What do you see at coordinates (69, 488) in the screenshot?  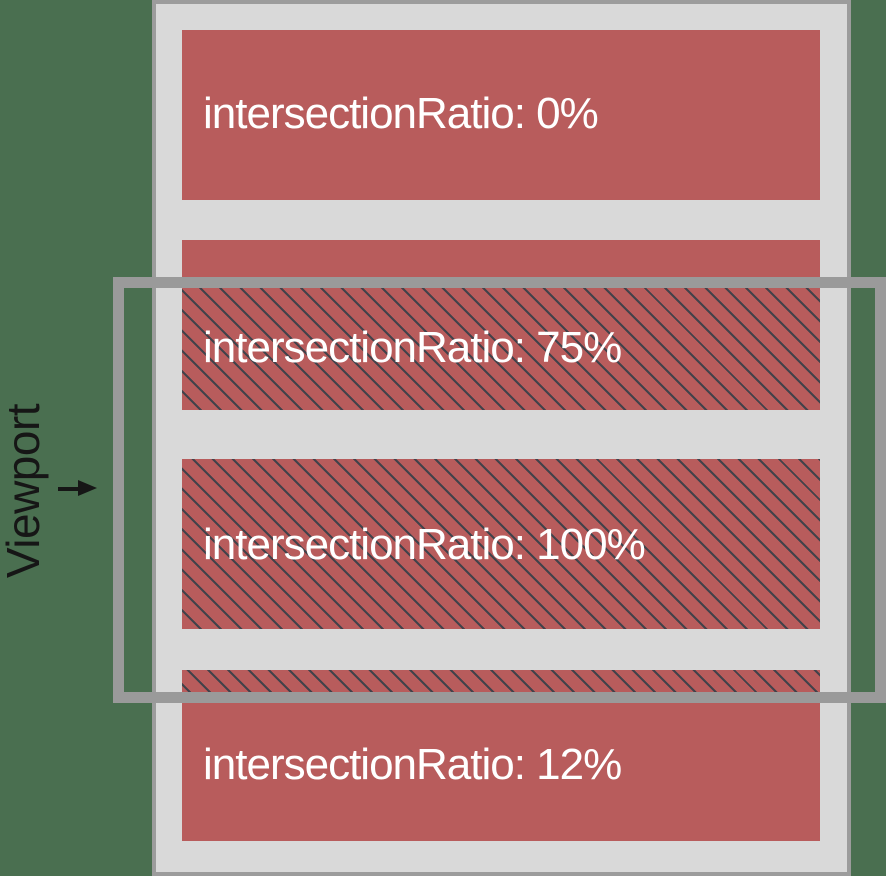 I see `arrow-shaft` at bounding box center [69, 488].